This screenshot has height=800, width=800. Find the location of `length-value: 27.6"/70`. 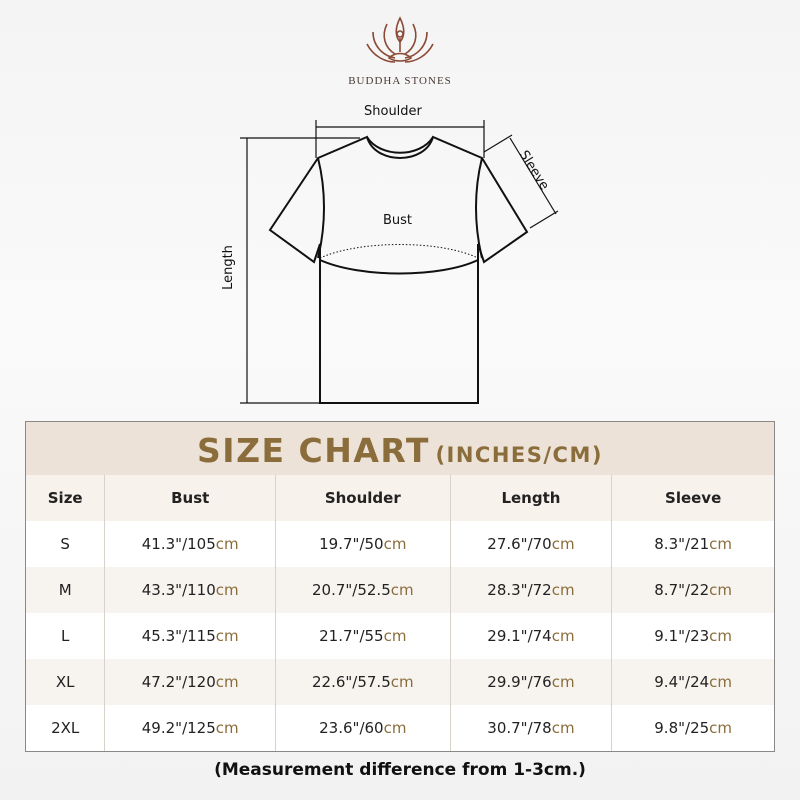

length-value: 27.6"/70 is located at coordinates (519, 544).